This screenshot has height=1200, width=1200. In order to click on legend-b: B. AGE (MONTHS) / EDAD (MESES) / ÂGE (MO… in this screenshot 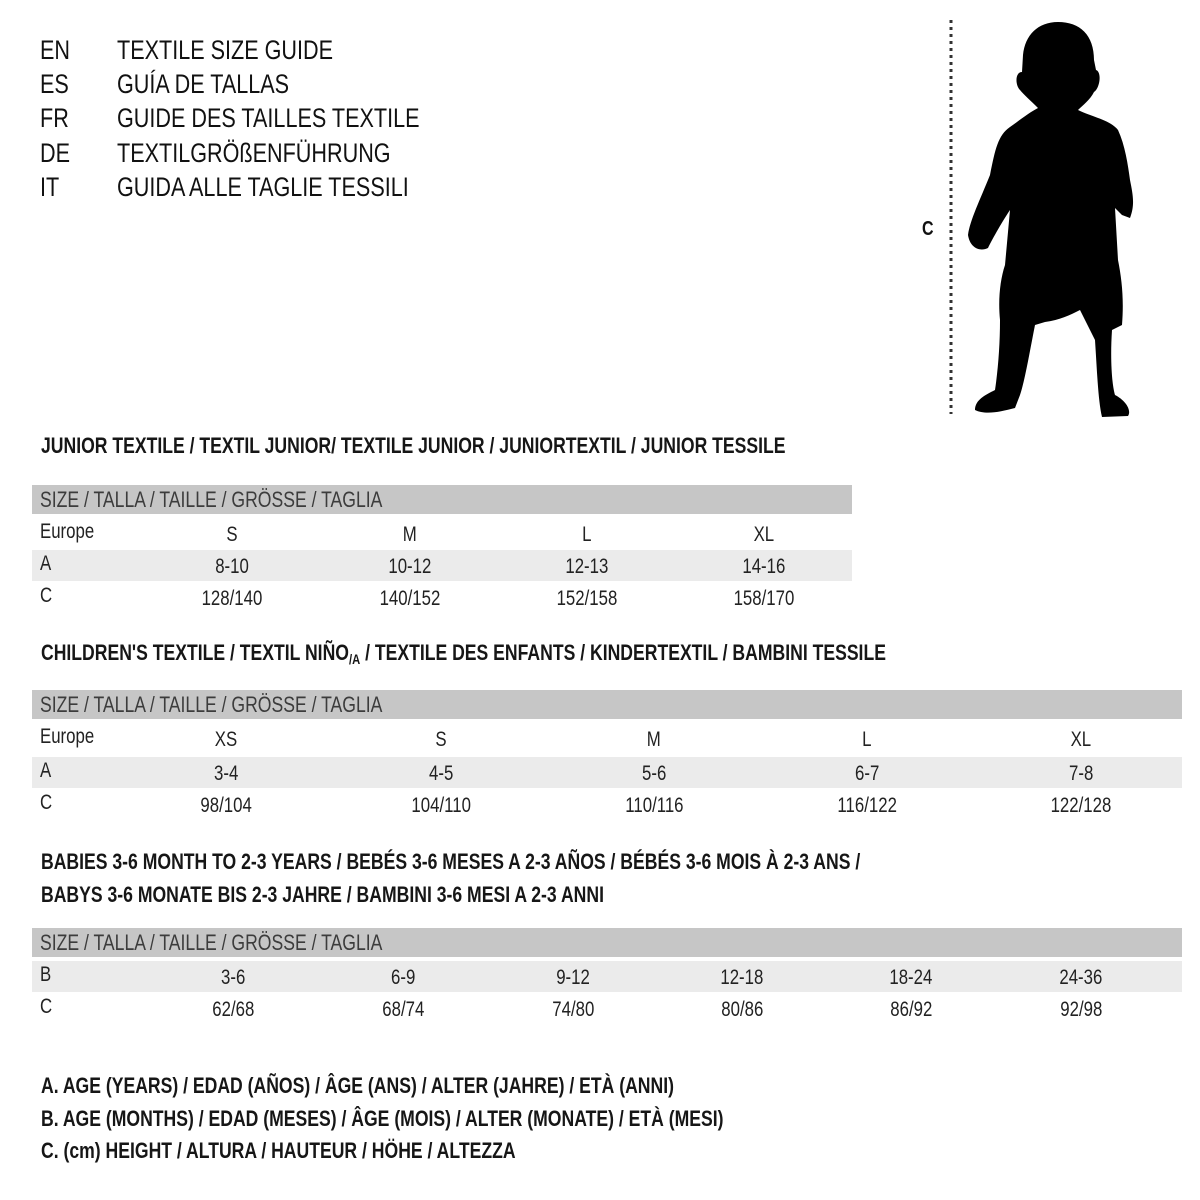, I will do `click(382, 1118)`.